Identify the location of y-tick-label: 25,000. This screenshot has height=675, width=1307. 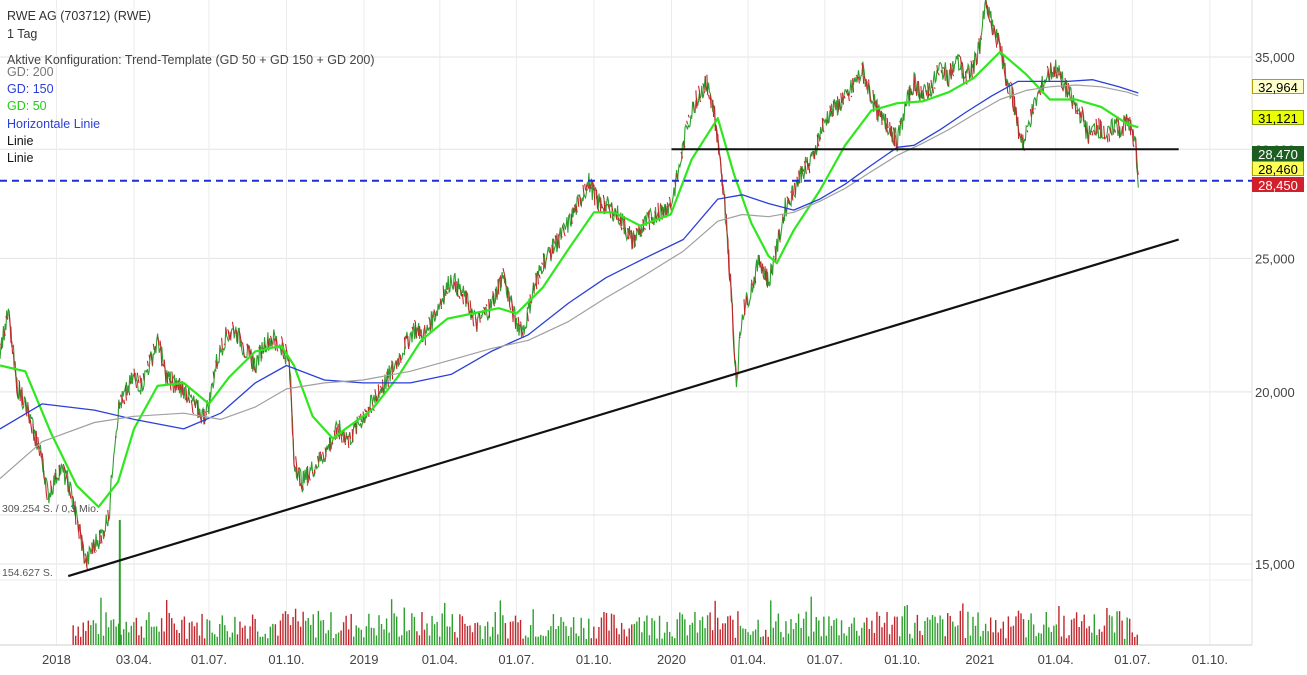
(1275, 258).